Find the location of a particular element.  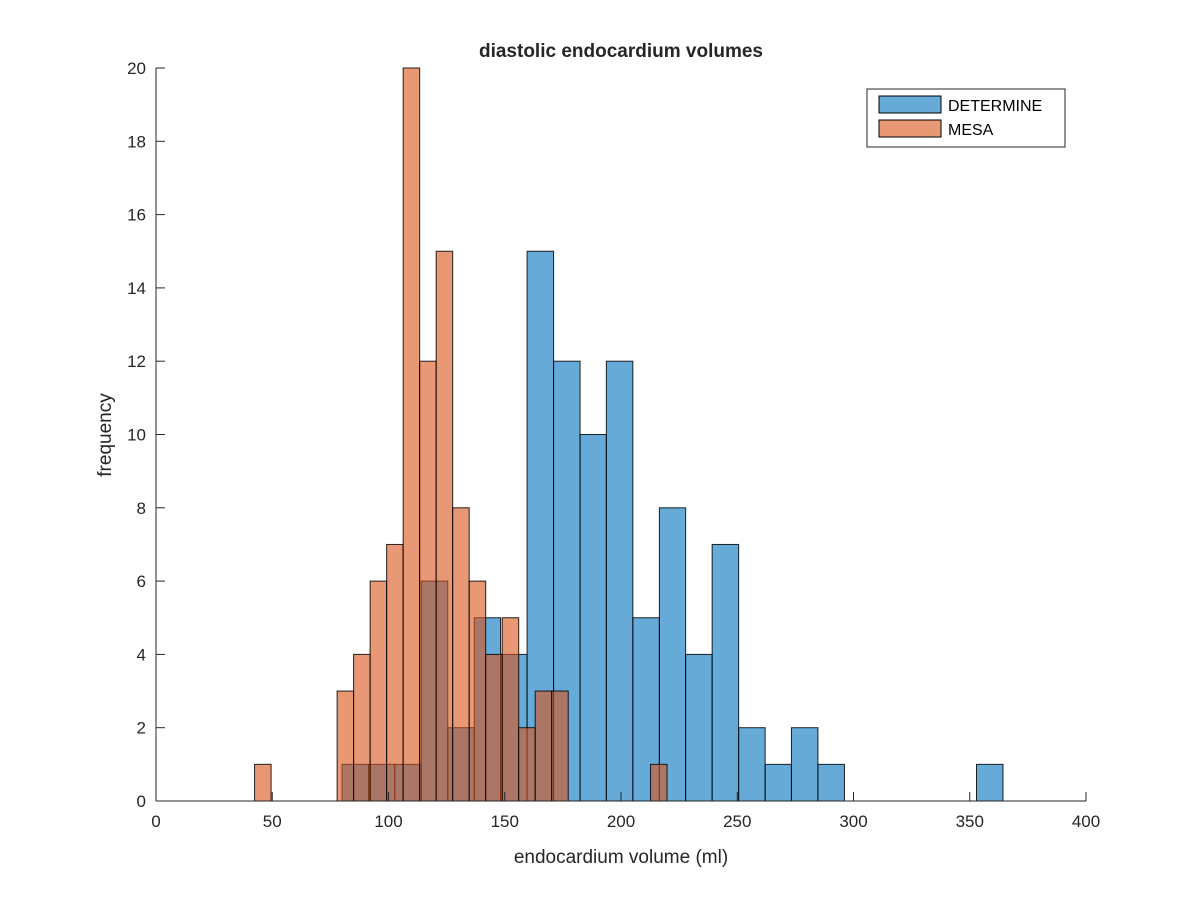

legend-swatch-determine is located at coordinates (910, 104).